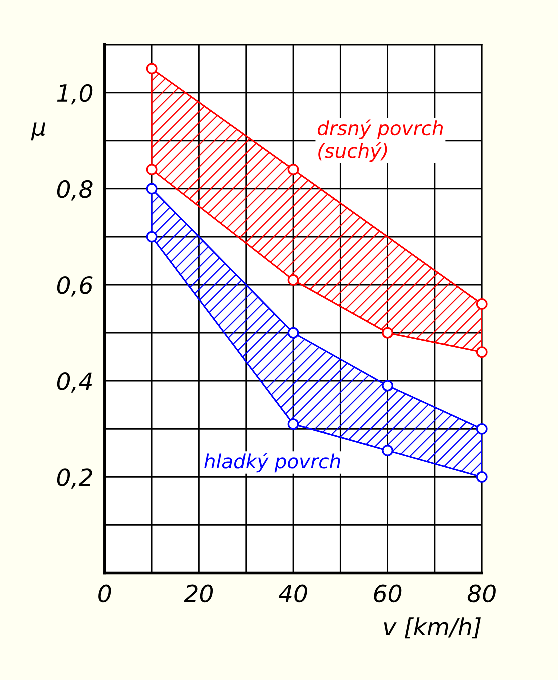  I want to click on x-axis-title: v [km/h], so click(432, 628).